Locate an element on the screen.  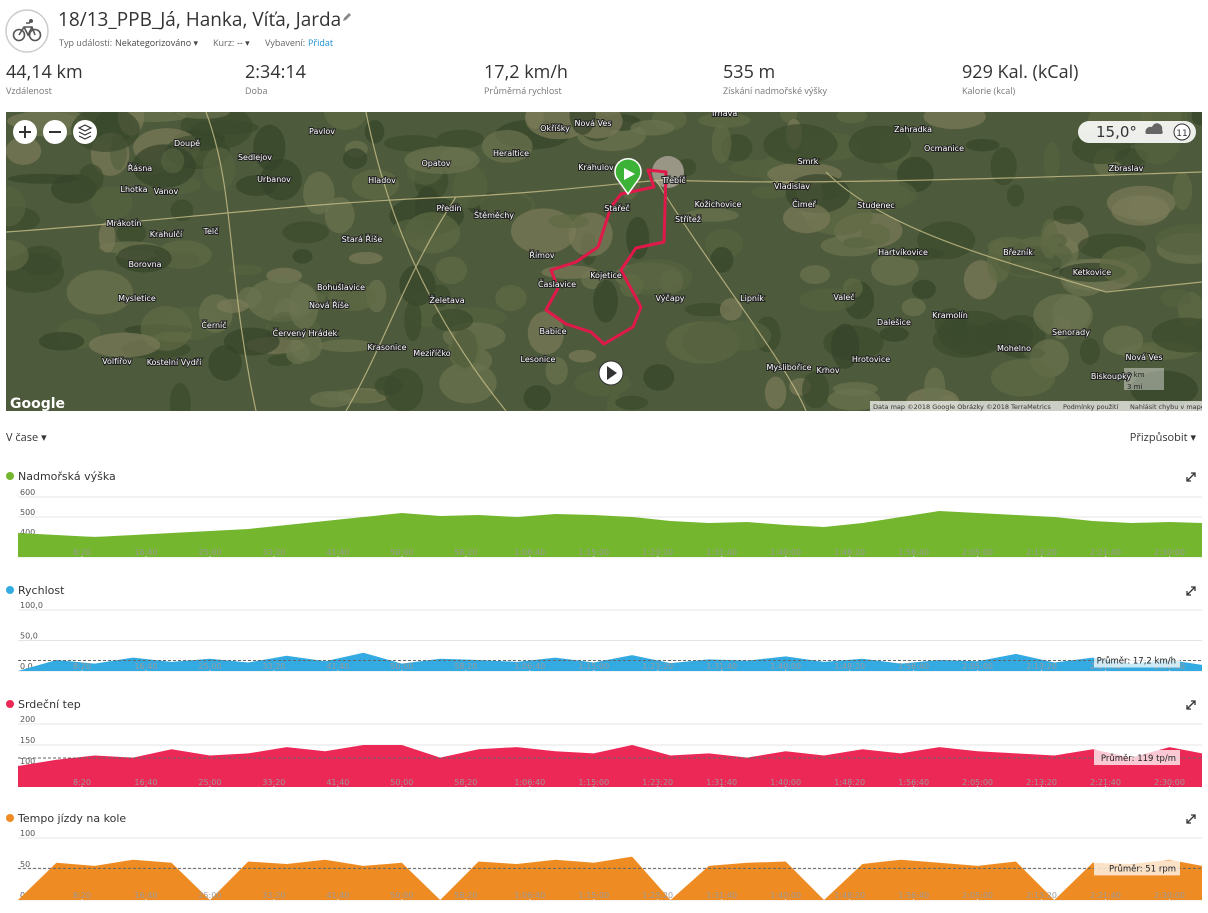
attribution-bar is located at coordinates (1036, 406).